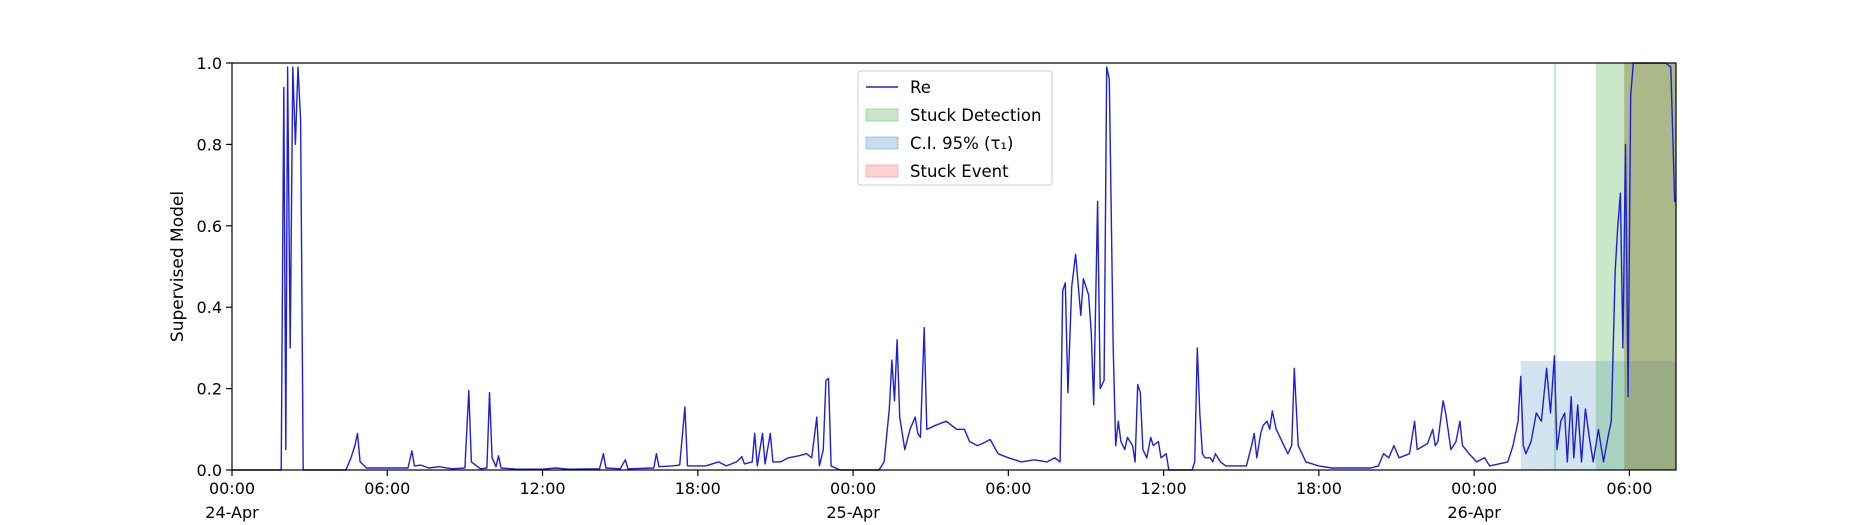 This screenshot has width=1850, height=525. I want to click on y-tick-label: 0.8, so click(209, 144).